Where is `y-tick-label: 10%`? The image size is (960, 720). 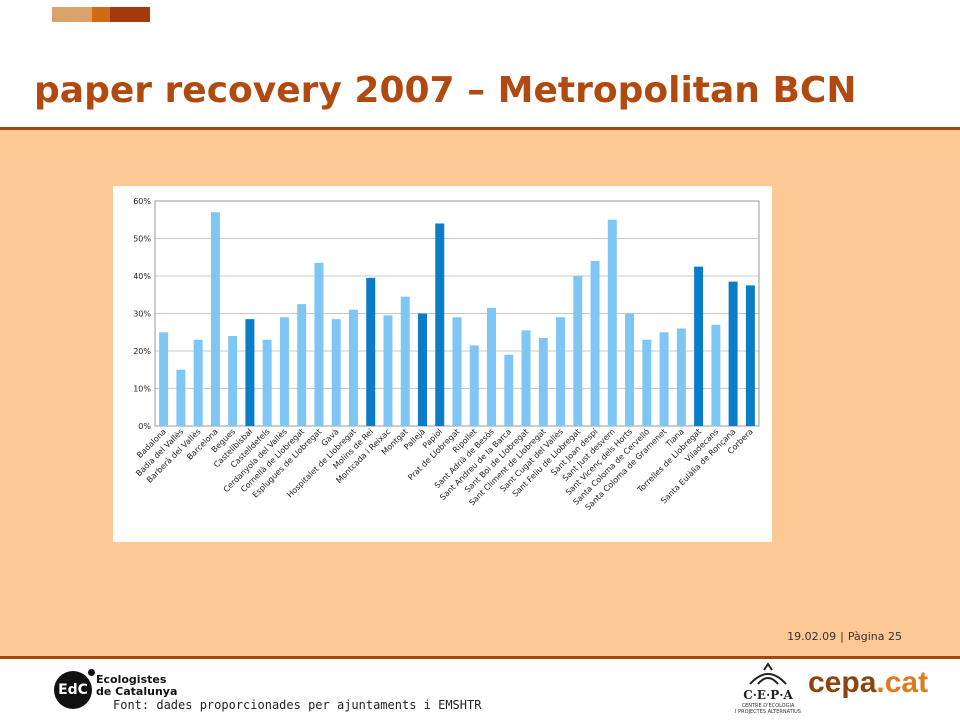
y-tick-label: 10% is located at coordinates (142, 389).